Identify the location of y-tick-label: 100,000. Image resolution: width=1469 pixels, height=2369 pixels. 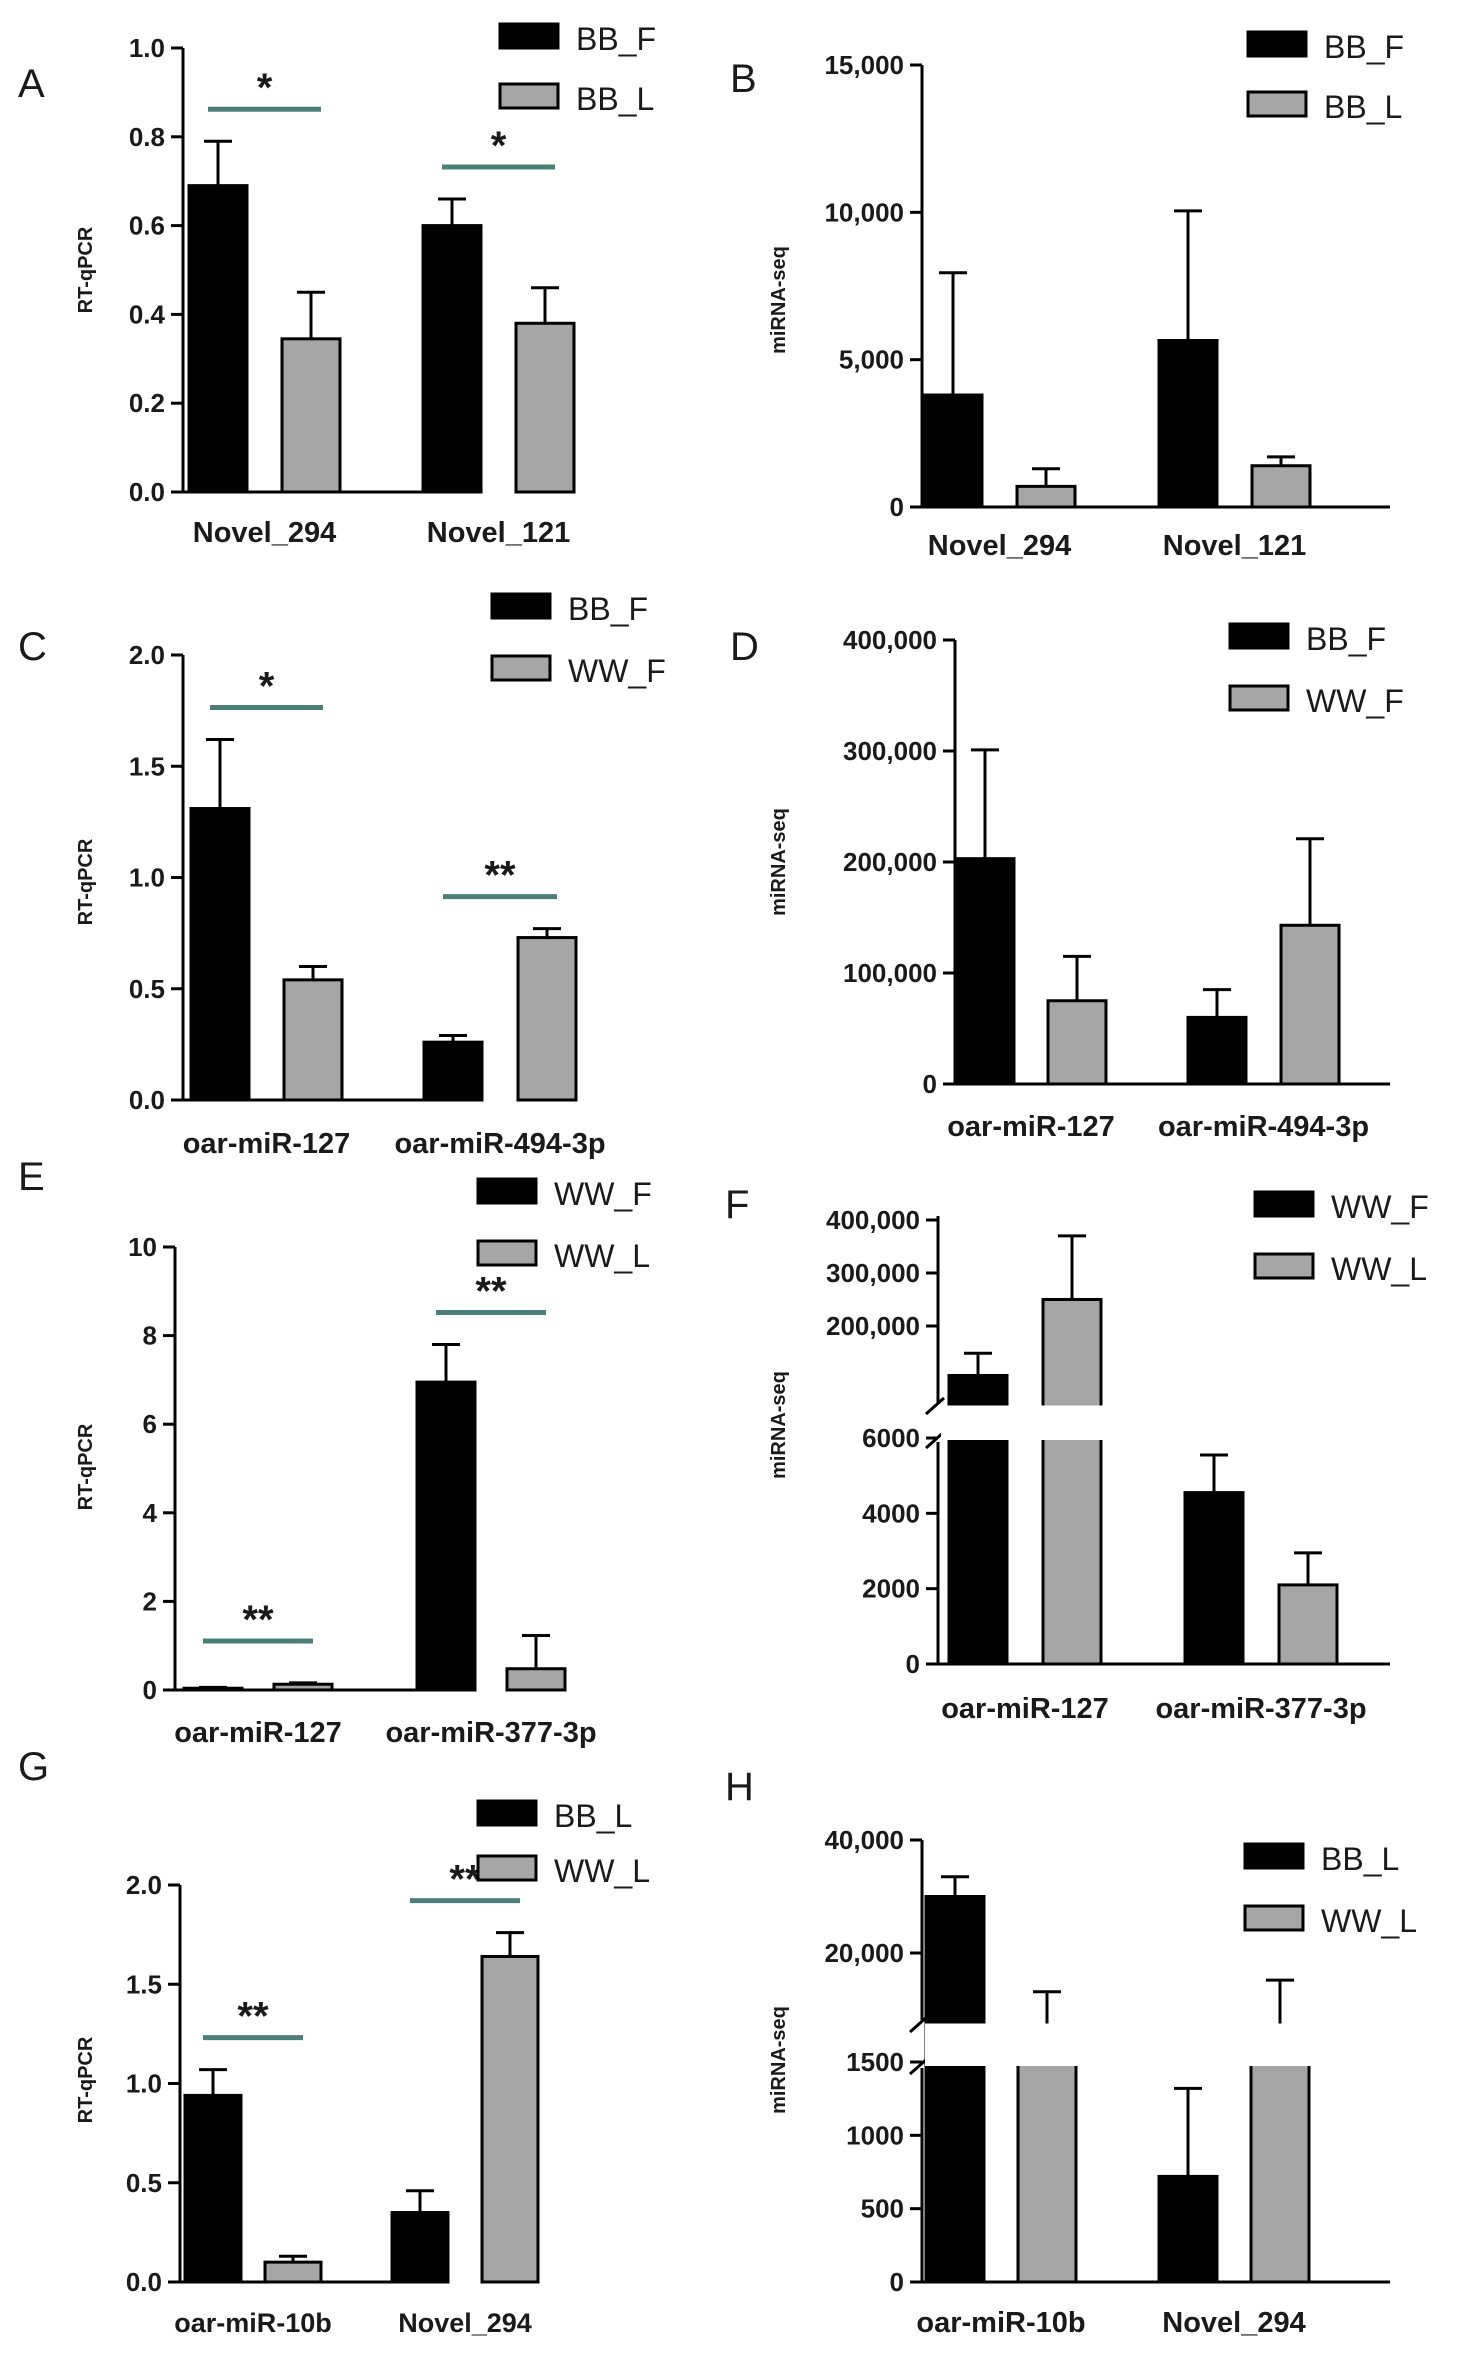
(890, 973).